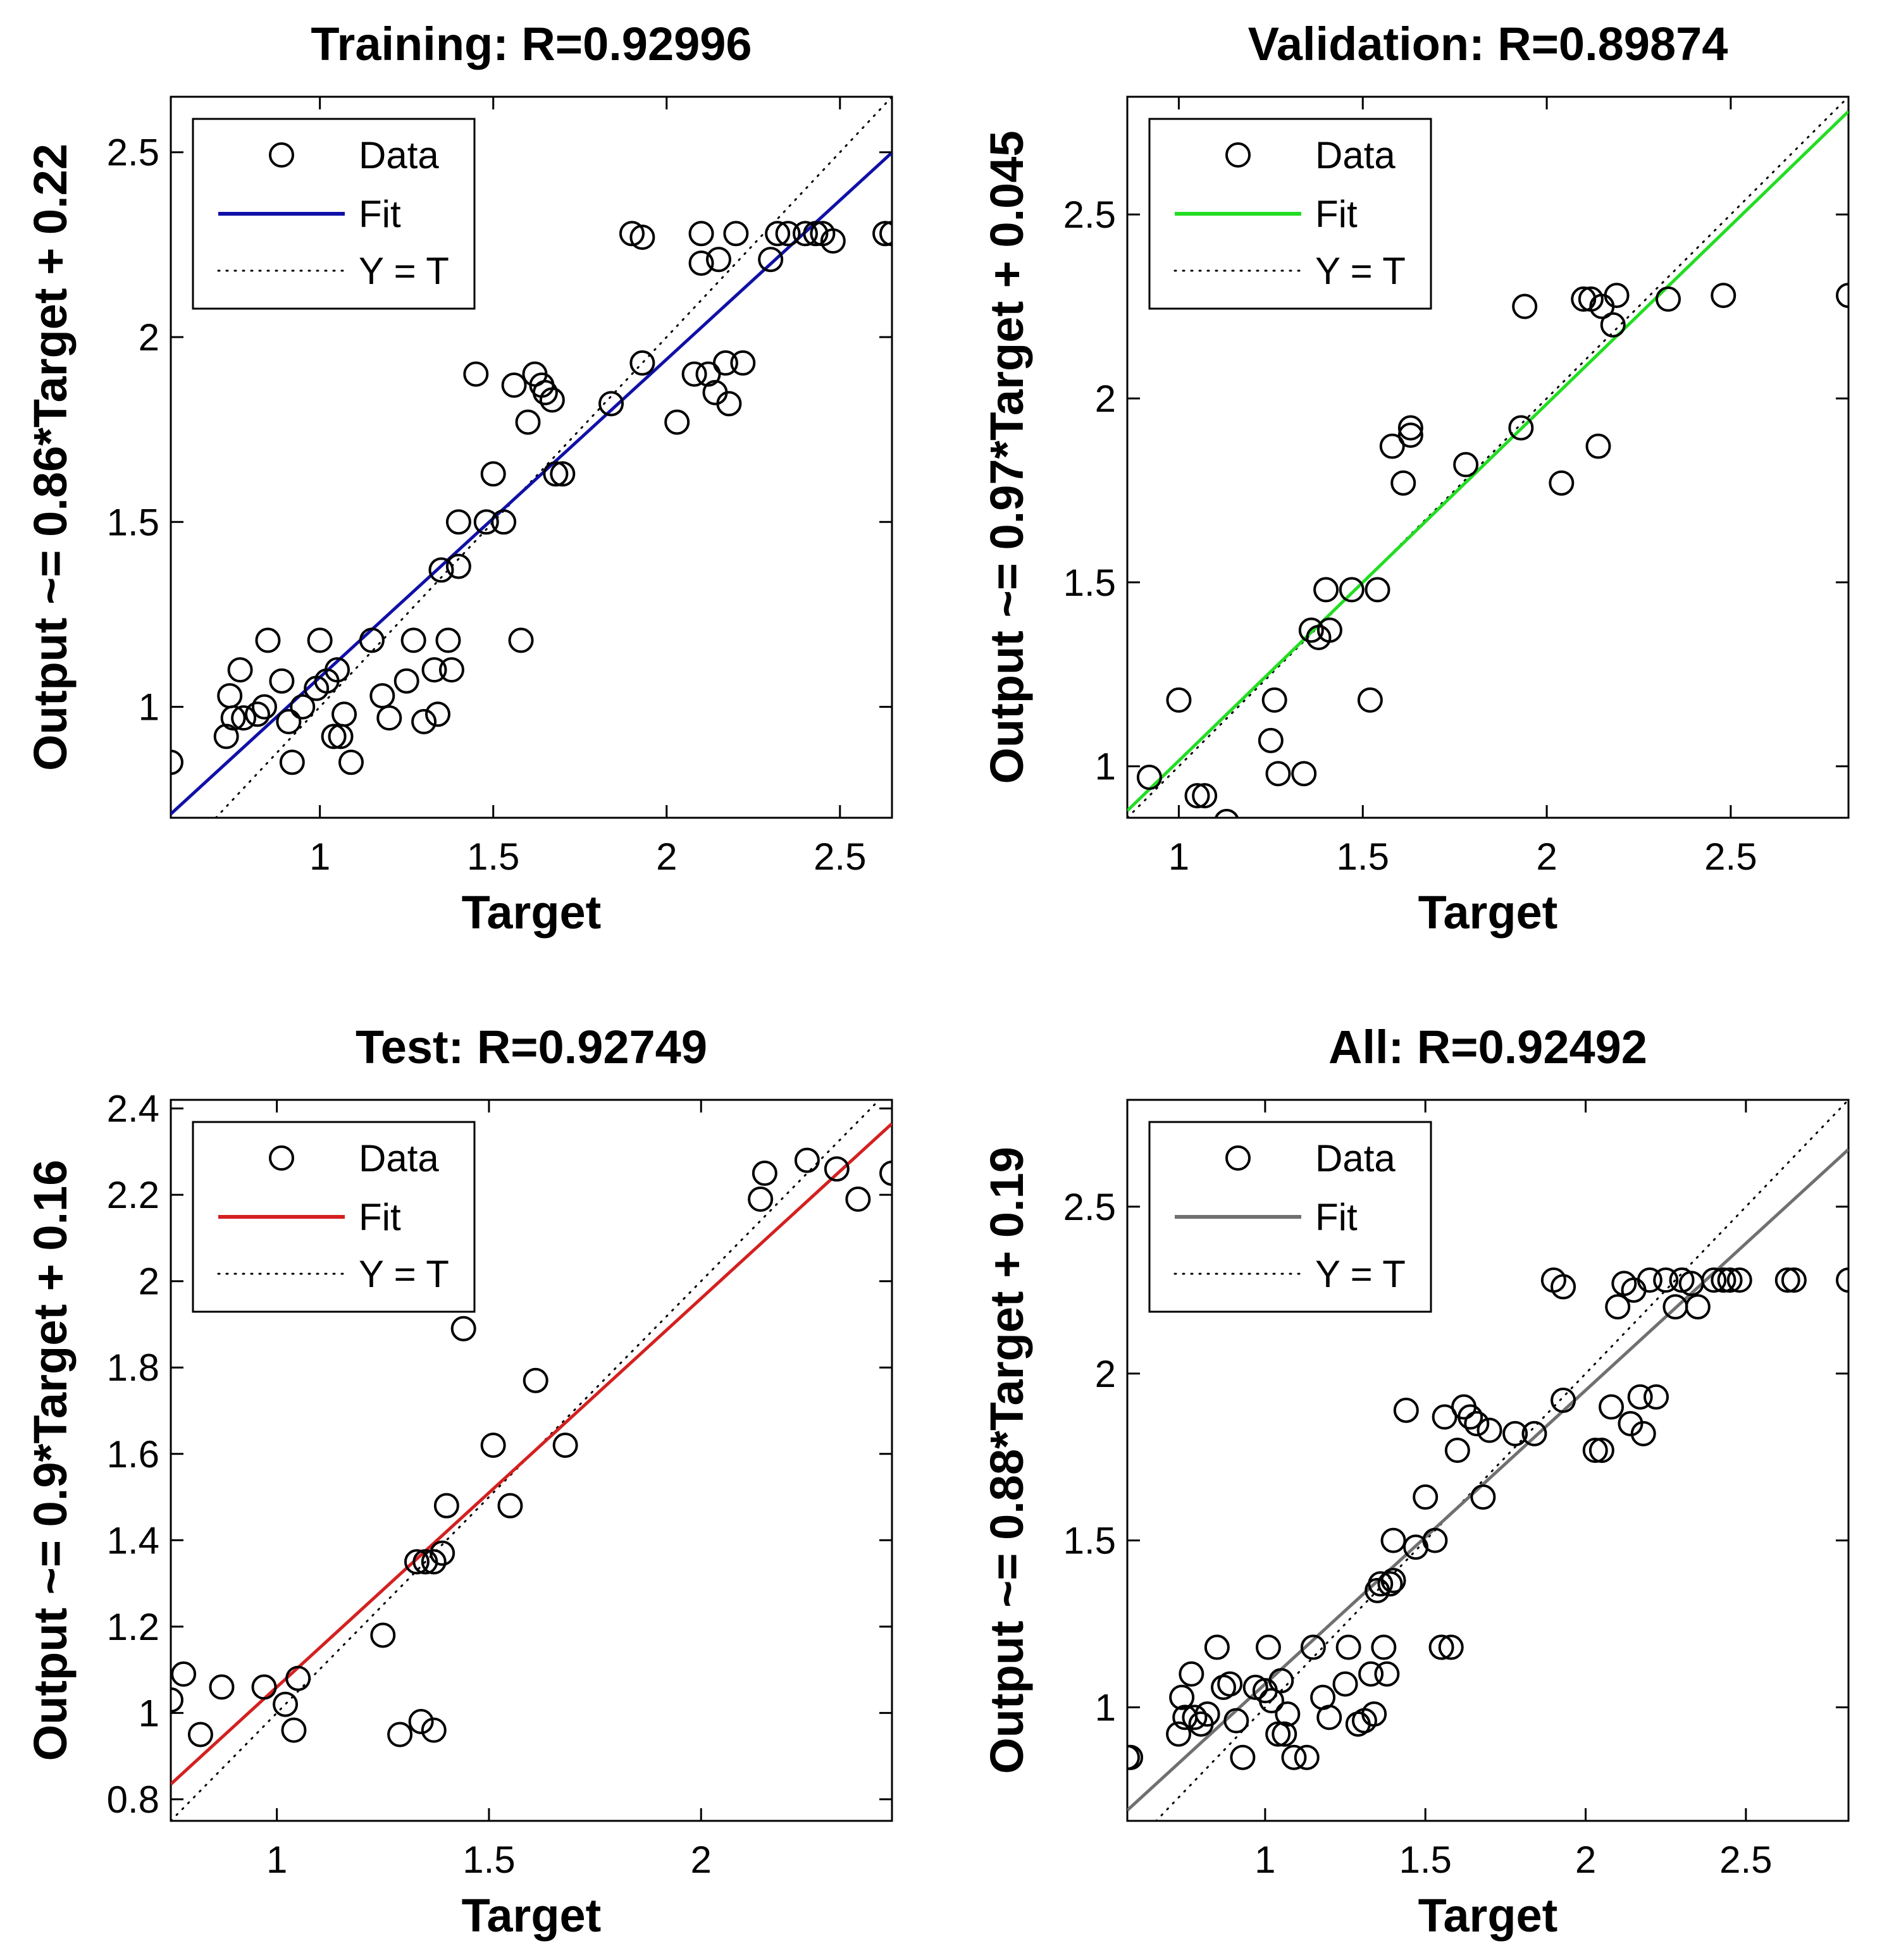 This screenshot has width=1882, height=1960. What do you see at coordinates (1488, 44) in the screenshot?
I see `chart-title: Validation: R=0.89874` at bounding box center [1488, 44].